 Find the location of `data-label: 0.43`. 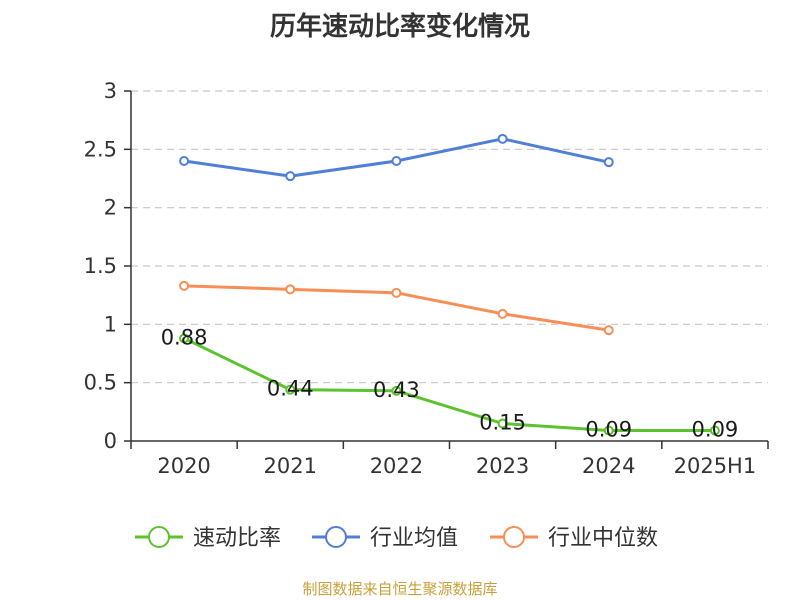

data-label: 0.43 is located at coordinates (396, 390).